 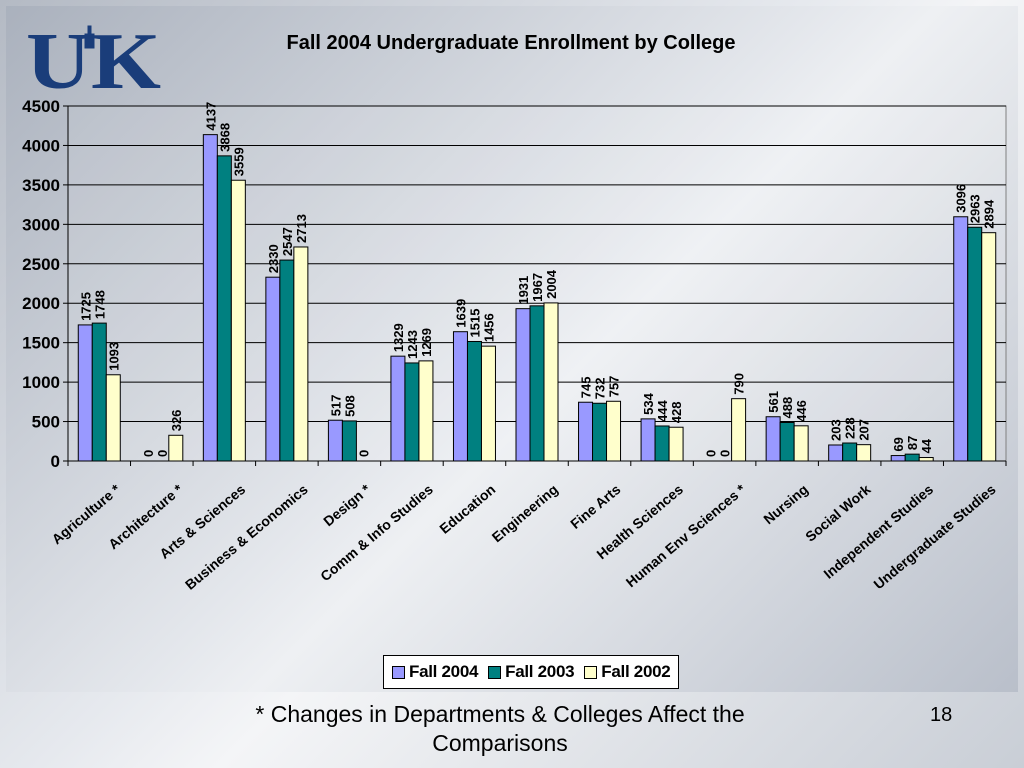 What do you see at coordinates (301, 228) in the screenshot?
I see `data-label: 2713` at bounding box center [301, 228].